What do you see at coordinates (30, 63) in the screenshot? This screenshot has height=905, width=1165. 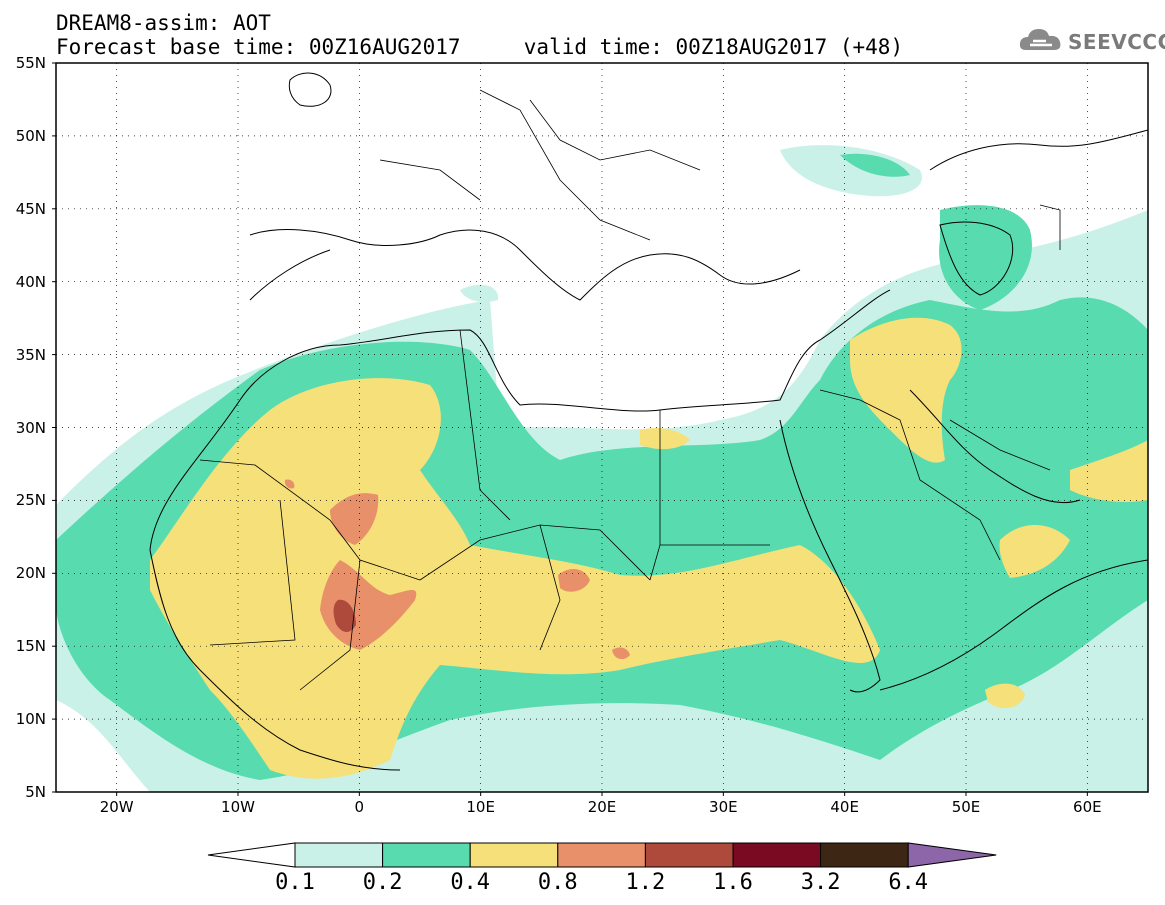 I see `lat-label: 55N` at bounding box center [30, 63].